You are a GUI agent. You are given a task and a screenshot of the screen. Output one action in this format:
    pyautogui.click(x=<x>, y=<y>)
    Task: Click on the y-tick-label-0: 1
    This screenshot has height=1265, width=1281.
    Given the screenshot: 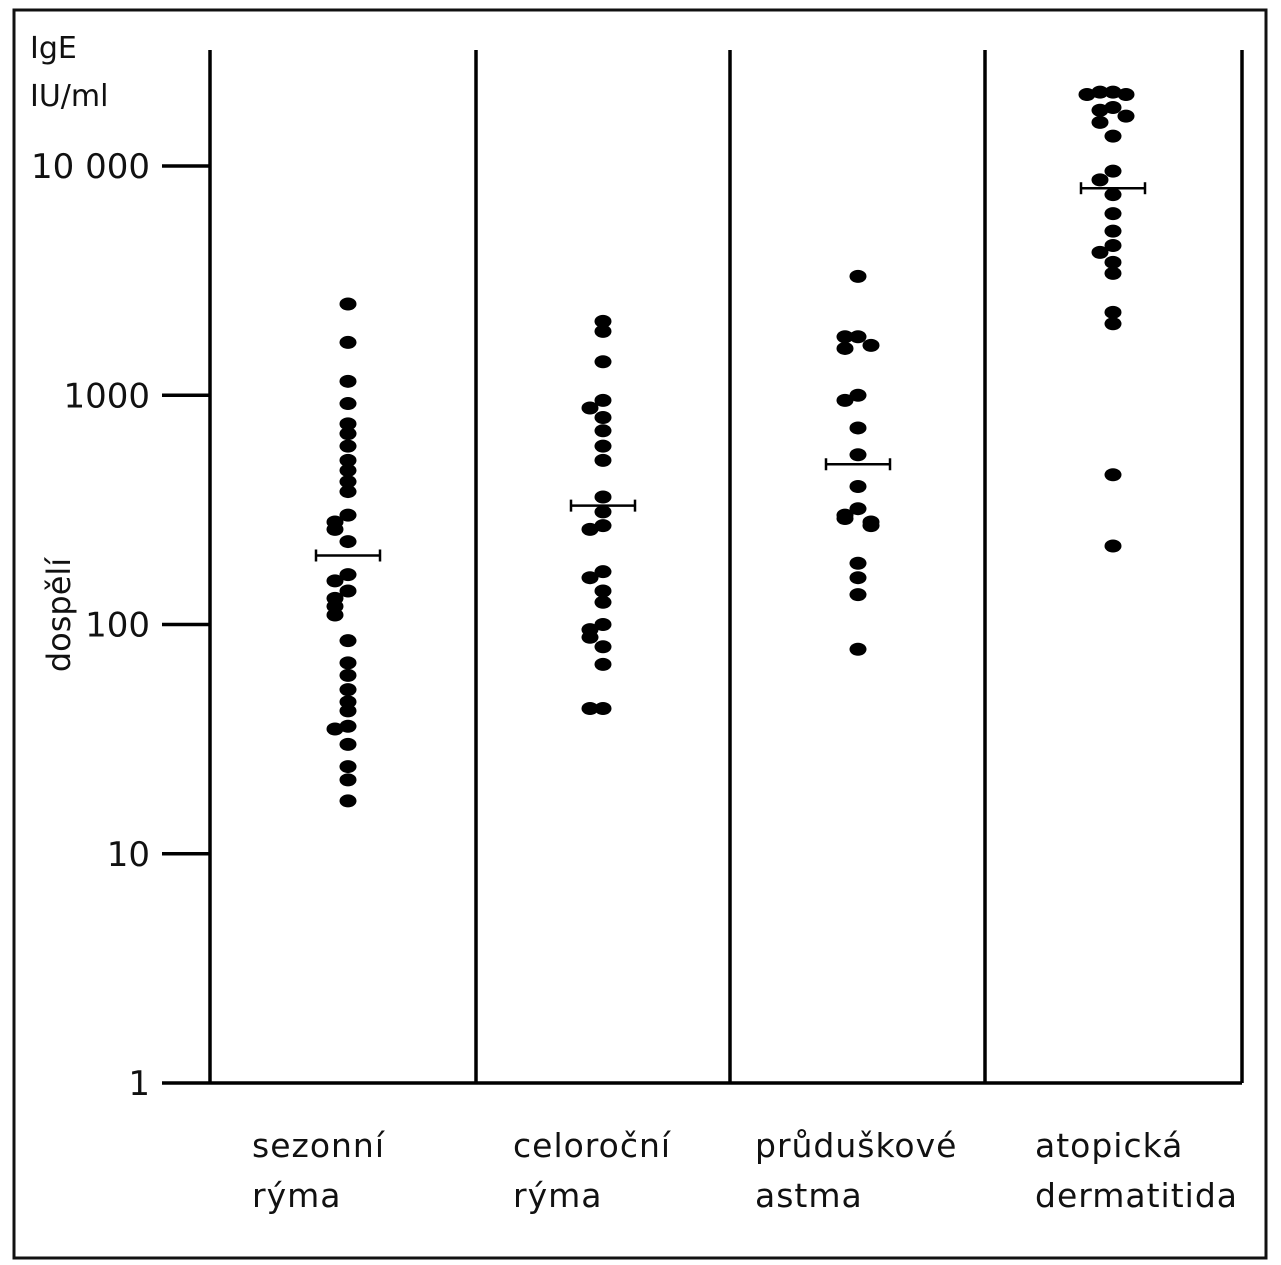 What is the action you would take?
    pyautogui.click(x=139, y=1084)
    